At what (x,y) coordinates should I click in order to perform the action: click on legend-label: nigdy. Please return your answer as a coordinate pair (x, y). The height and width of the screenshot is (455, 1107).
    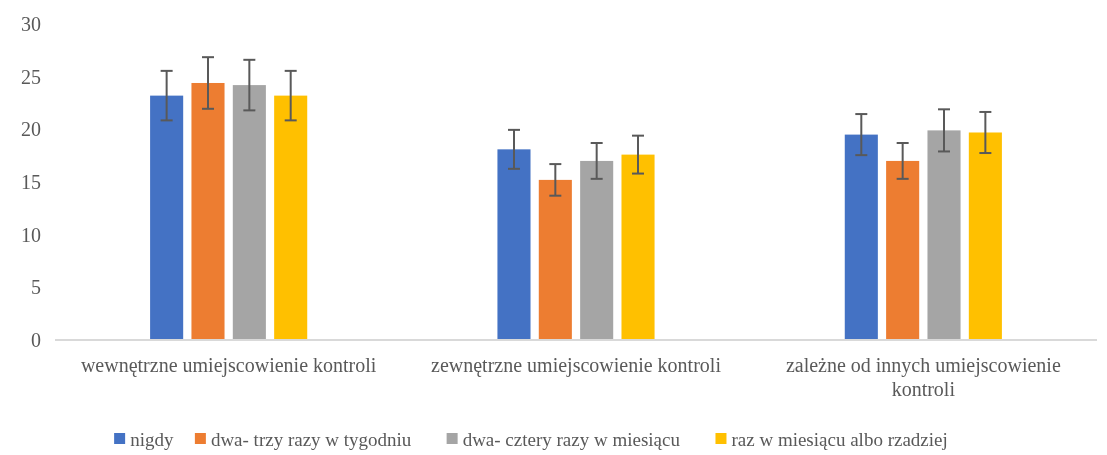
    Looking at the image, I should click on (152, 439).